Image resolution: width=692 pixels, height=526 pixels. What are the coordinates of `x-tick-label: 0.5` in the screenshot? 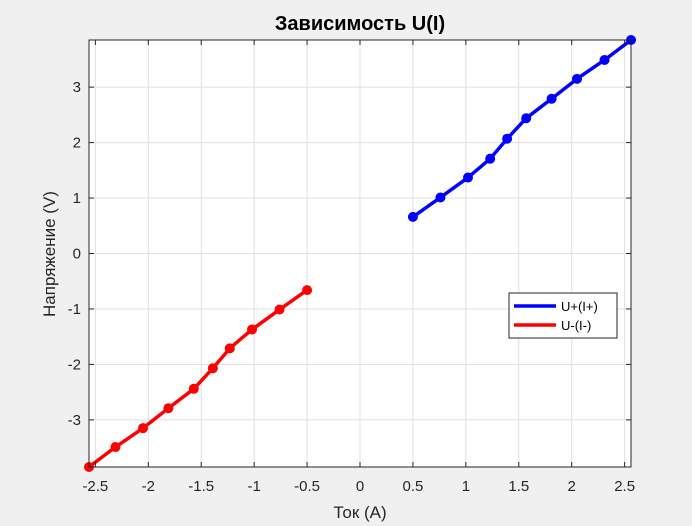 It's located at (413, 486).